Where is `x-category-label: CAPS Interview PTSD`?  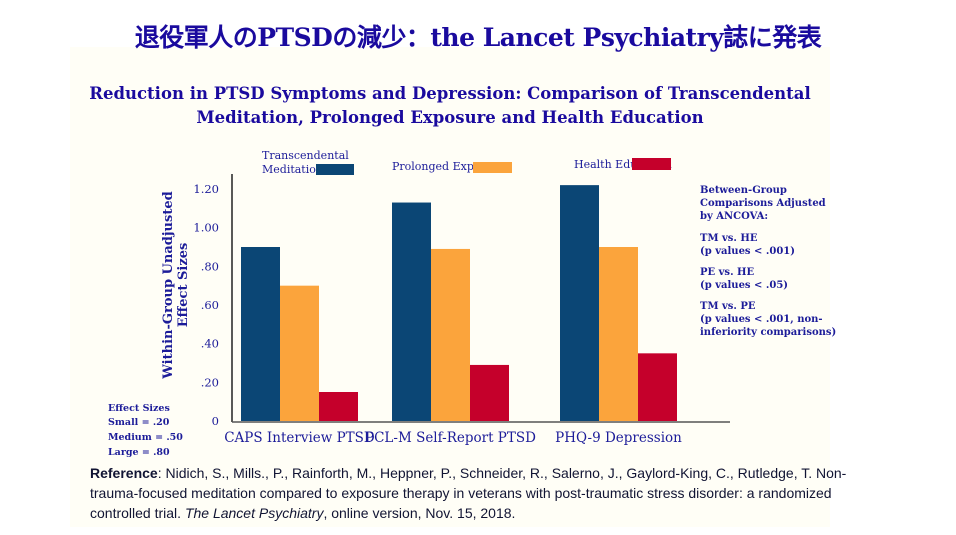 x-category-label: CAPS Interview PTSD is located at coordinates (299, 438).